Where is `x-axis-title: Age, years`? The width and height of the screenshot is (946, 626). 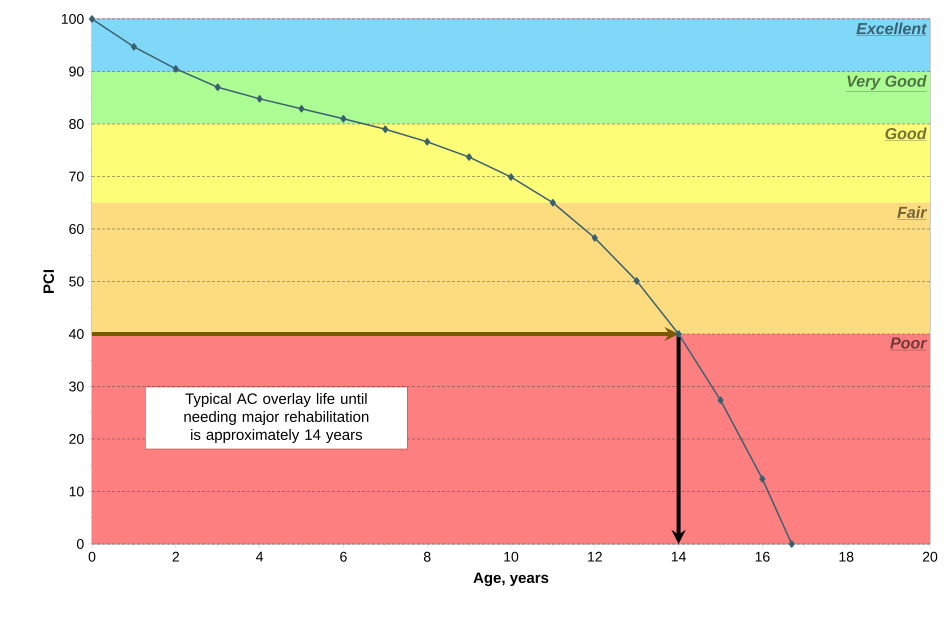 x-axis-title: Age, years is located at coordinates (510, 579).